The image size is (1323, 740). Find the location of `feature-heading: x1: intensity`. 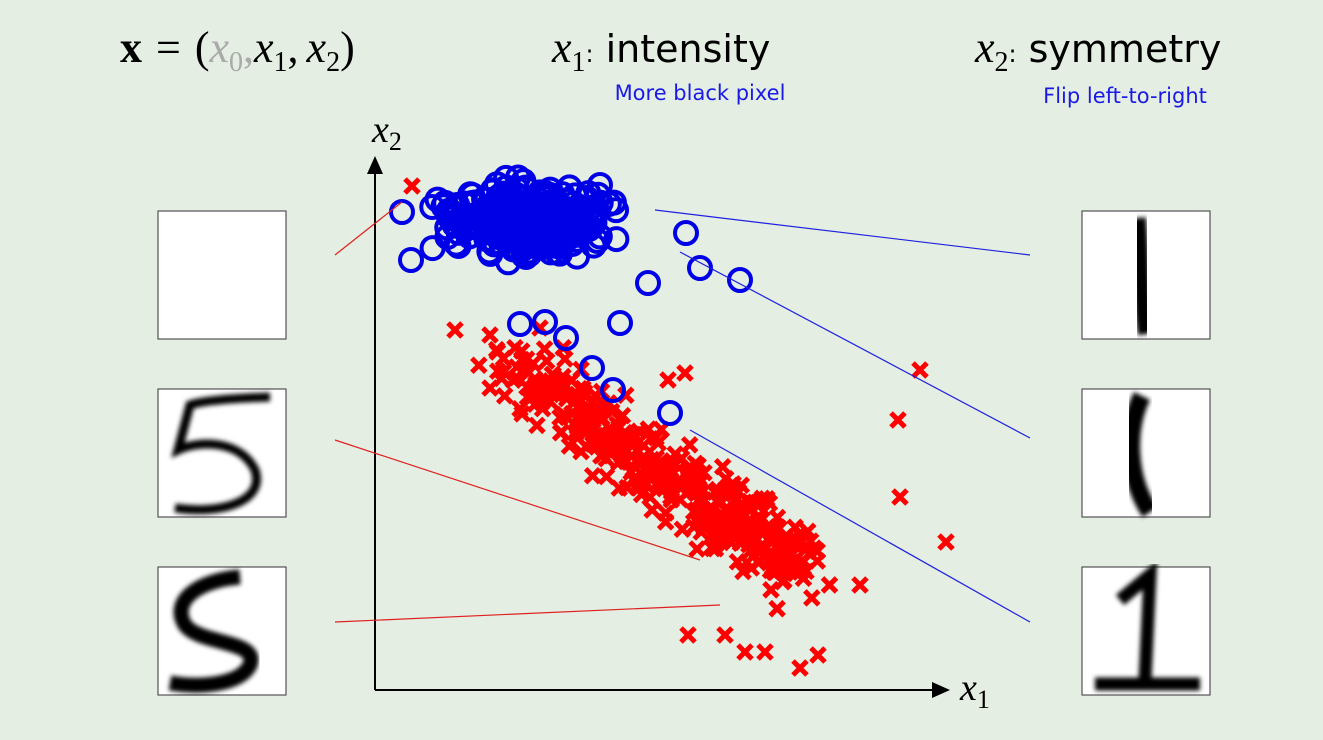

feature-heading: x1: intensity is located at coordinates (660, 50).